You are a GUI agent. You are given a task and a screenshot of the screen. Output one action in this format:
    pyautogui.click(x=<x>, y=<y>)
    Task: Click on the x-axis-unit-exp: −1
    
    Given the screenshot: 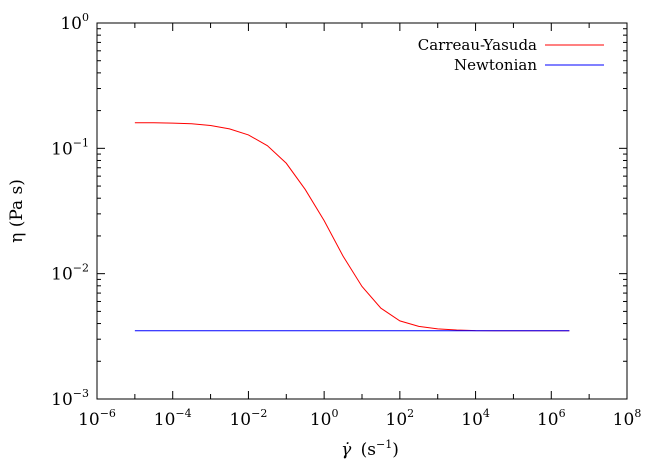 What is the action you would take?
    pyautogui.click(x=384, y=444)
    